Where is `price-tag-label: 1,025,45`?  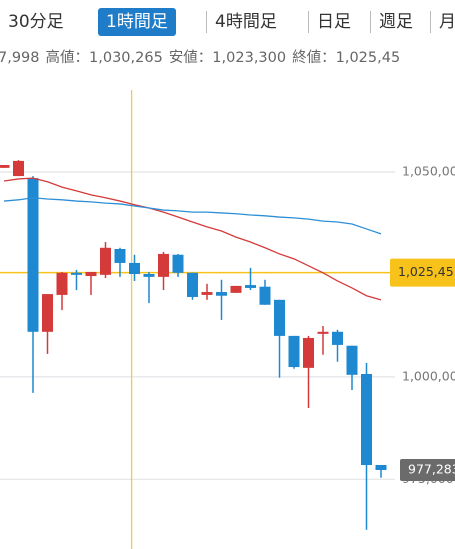 price-tag-label: 1,025,45 is located at coordinates (426, 271).